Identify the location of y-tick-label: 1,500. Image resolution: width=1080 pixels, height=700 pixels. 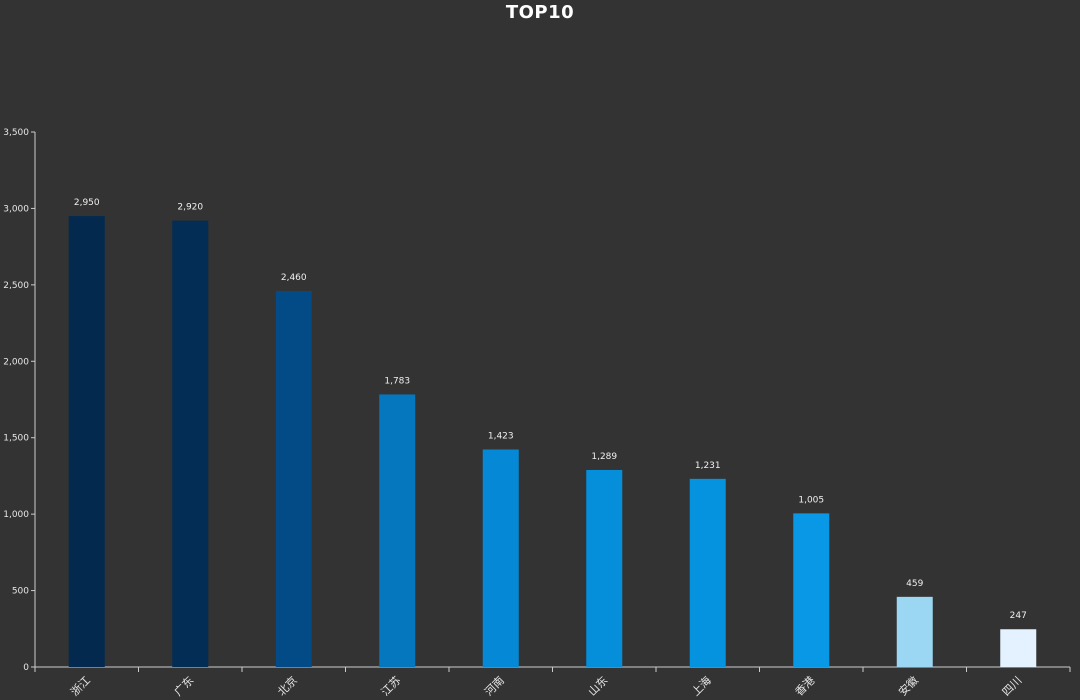
(16, 439).